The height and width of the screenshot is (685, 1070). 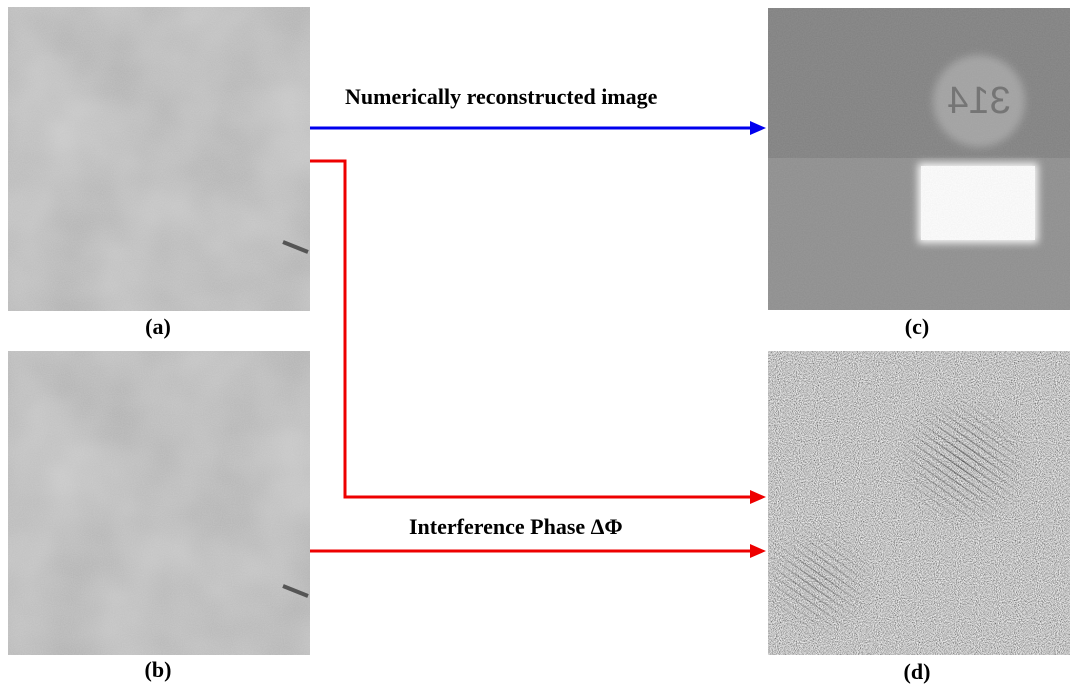 I want to click on blue-arrow, so click(x=538, y=128).